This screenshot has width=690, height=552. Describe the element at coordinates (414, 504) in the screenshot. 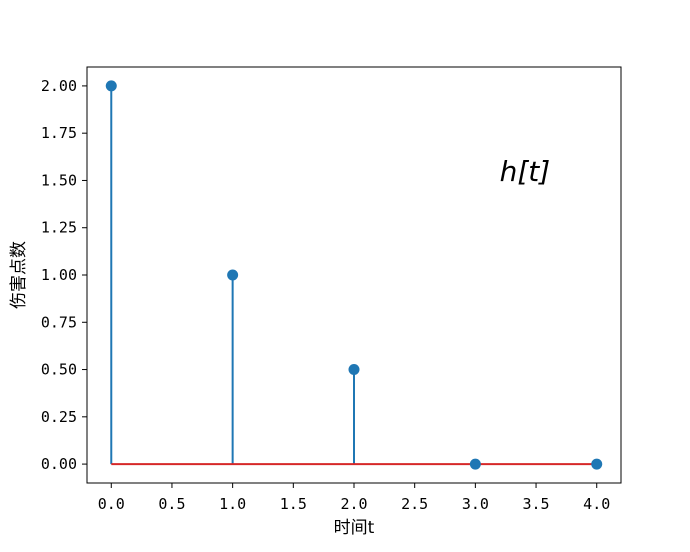

I see `x-tick-label: 2.5` at that location.